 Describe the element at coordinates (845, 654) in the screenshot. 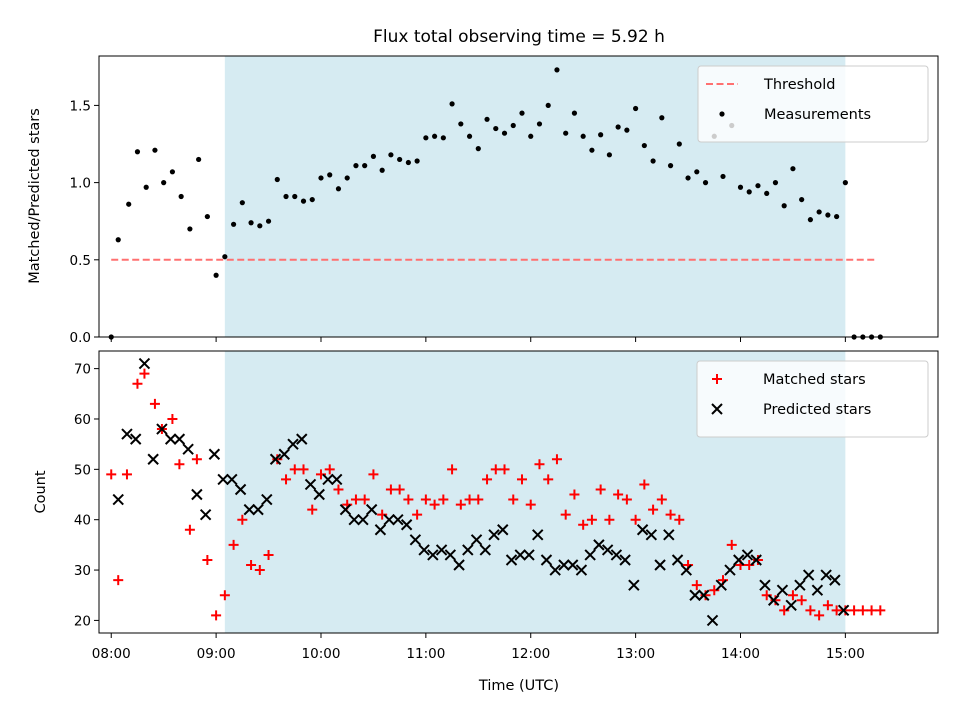

I see `x-tick-label: 15:00` at that location.